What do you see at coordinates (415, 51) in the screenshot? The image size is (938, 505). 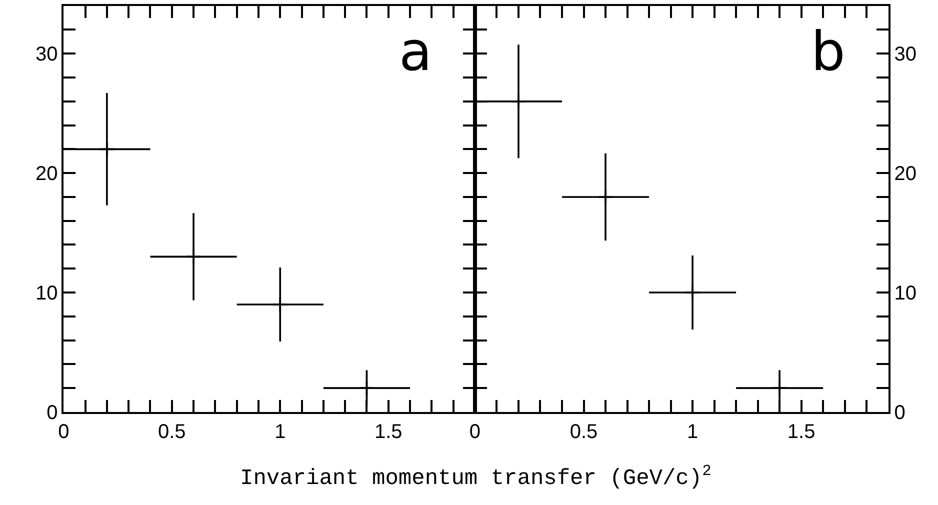 I see `chart-title: a` at bounding box center [415, 51].